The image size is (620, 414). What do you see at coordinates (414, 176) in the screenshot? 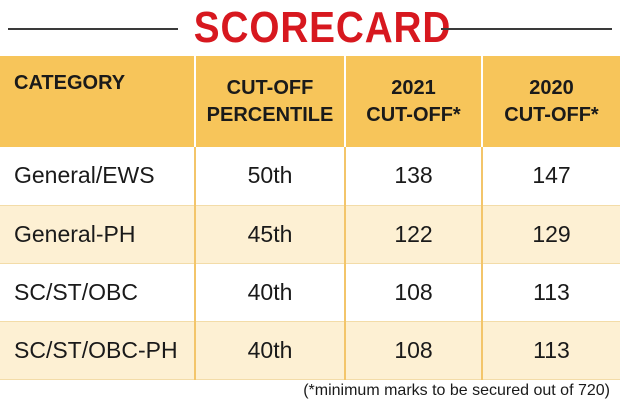
I see `cell-cutoff-2021: 138` at bounding box center [414, 176].